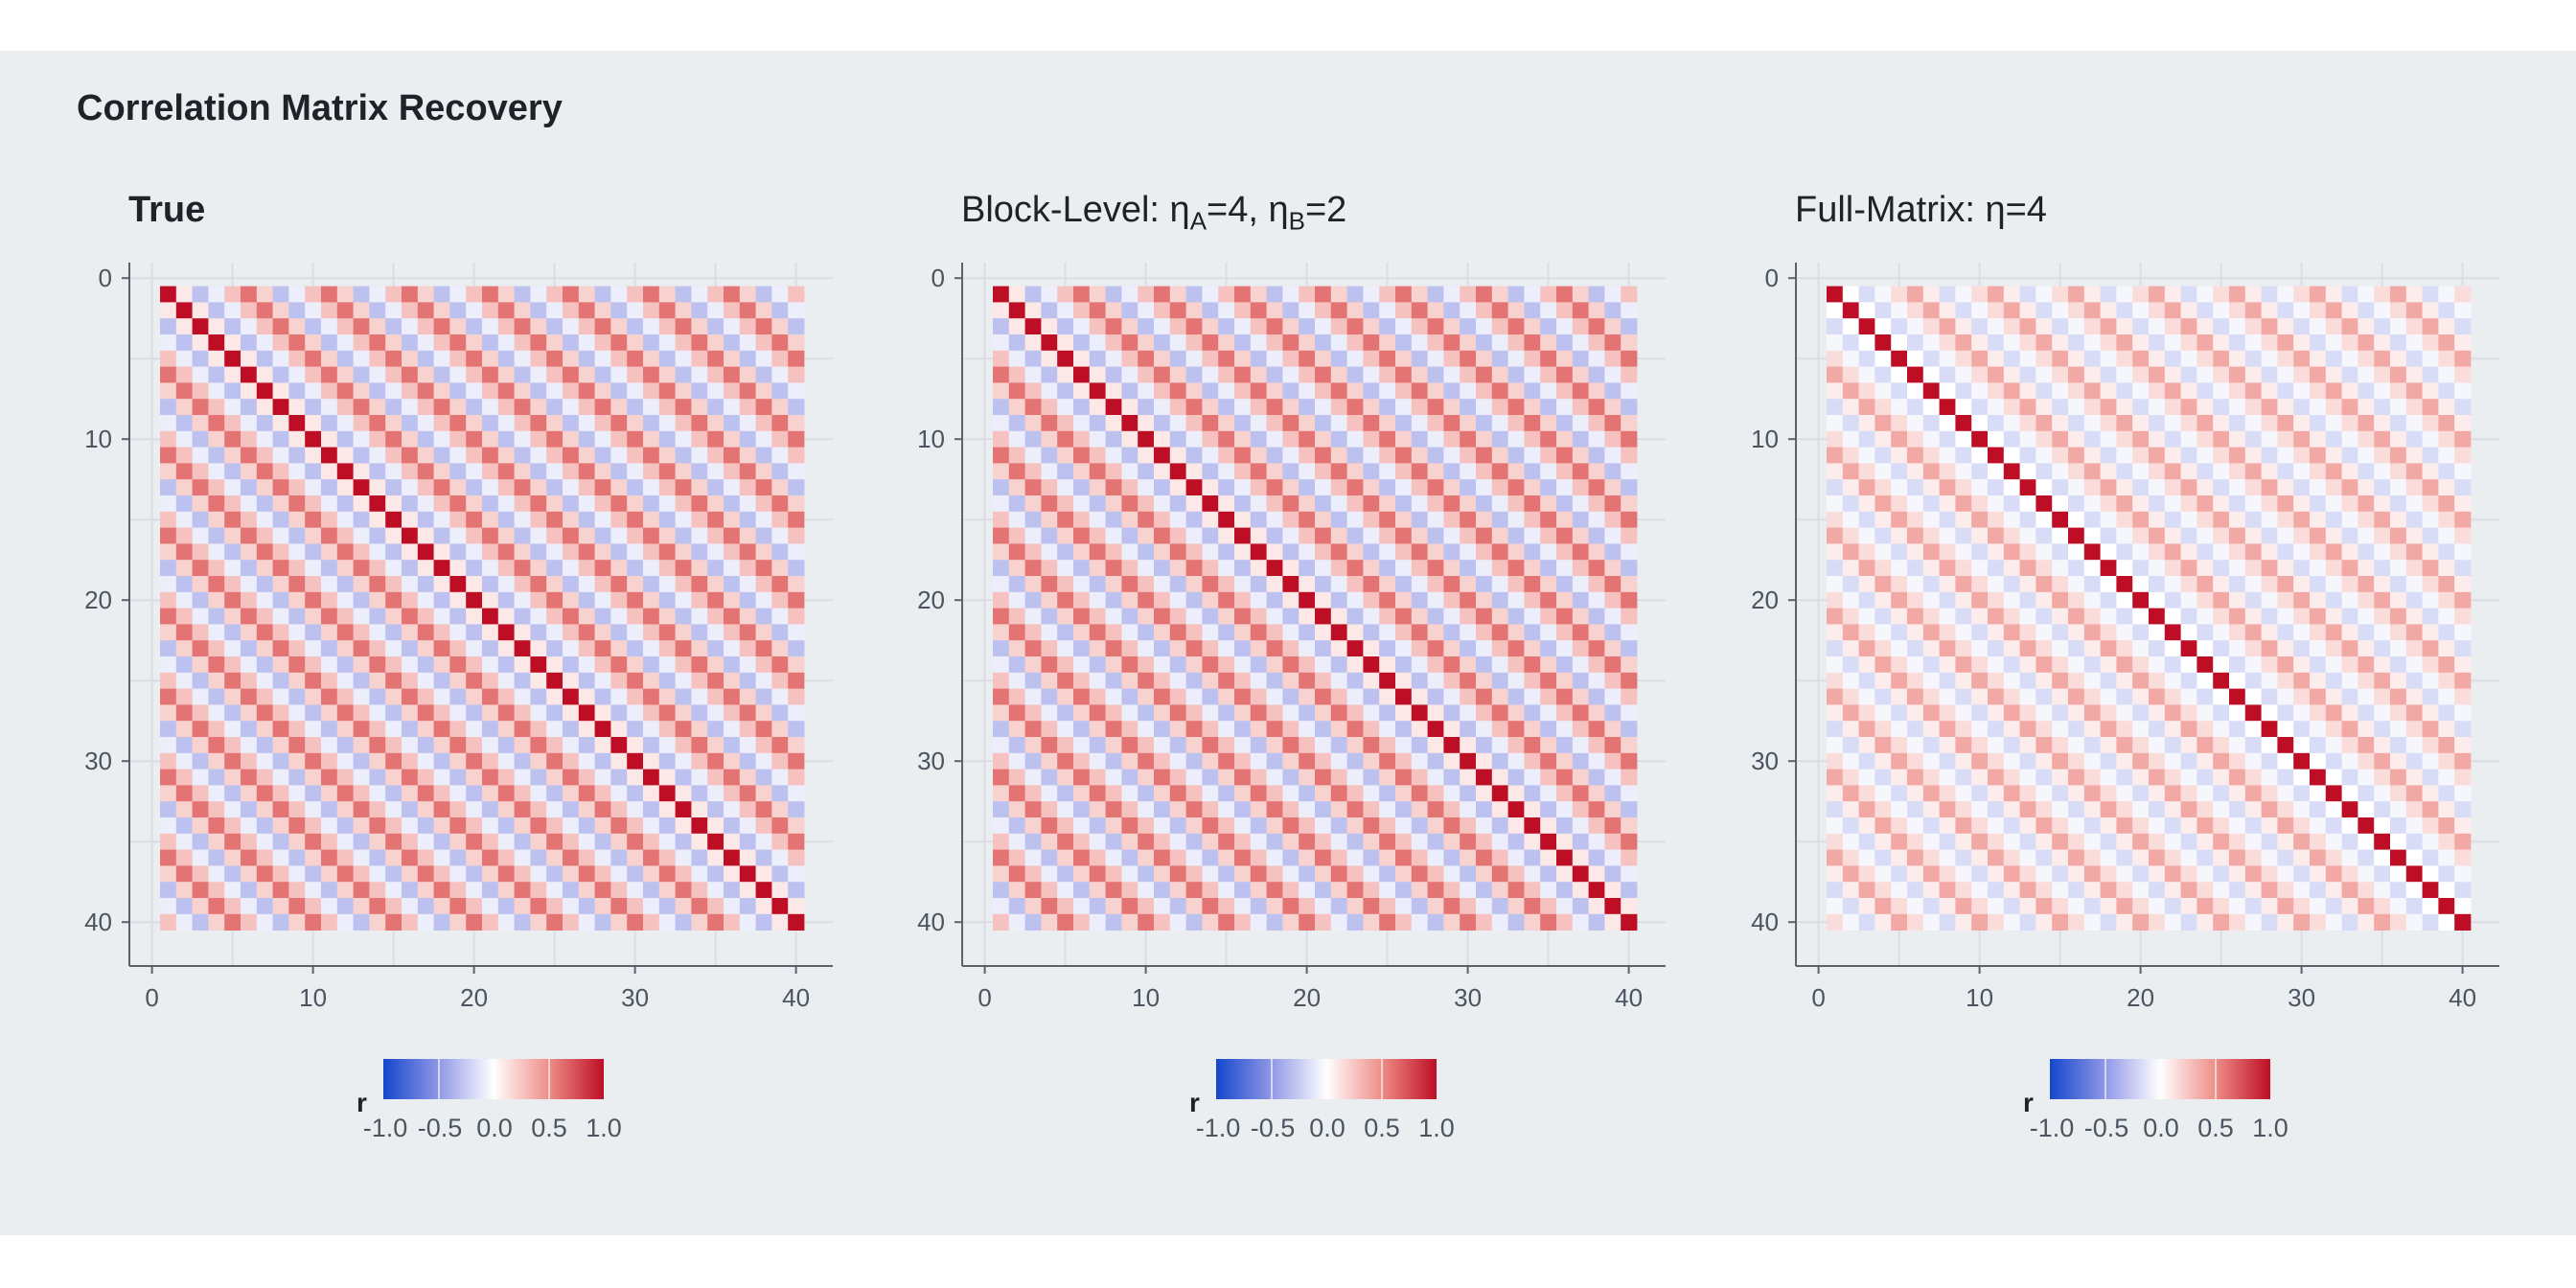  Describe the element at coordinates (320, 108) in the screenshot. I see `figure-title: Correlation Matrix Recovery` at that location.